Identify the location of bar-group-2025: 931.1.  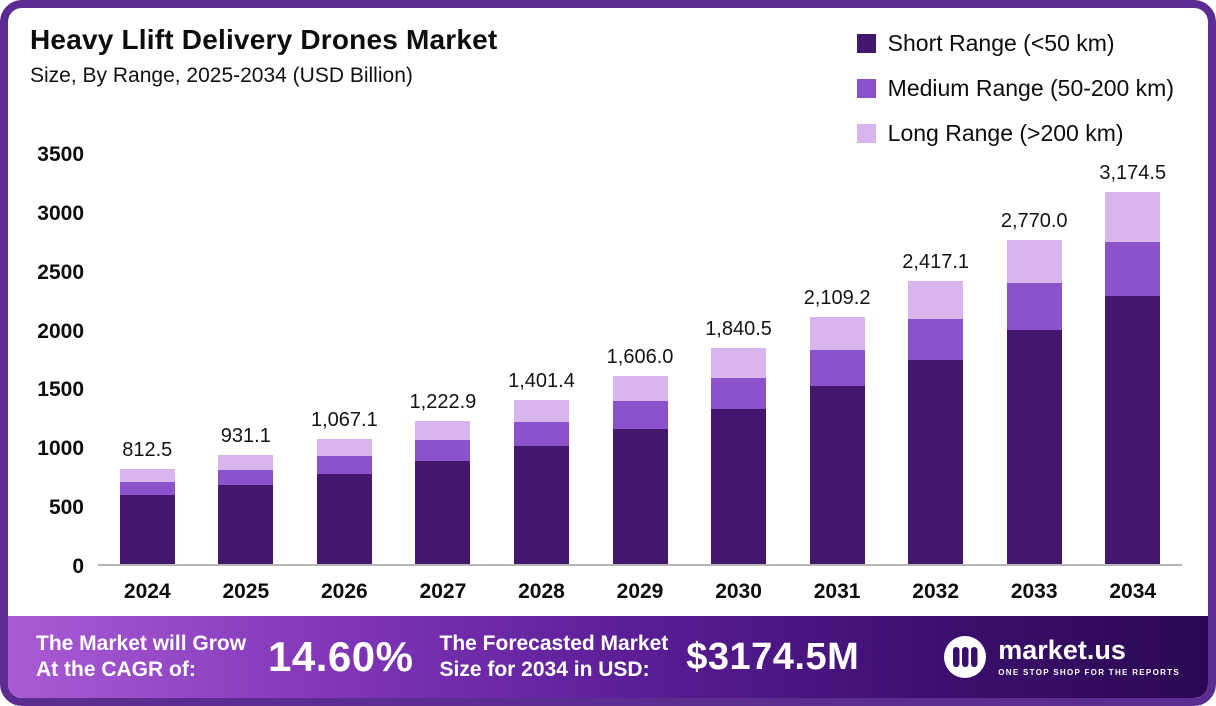
(246, 359).